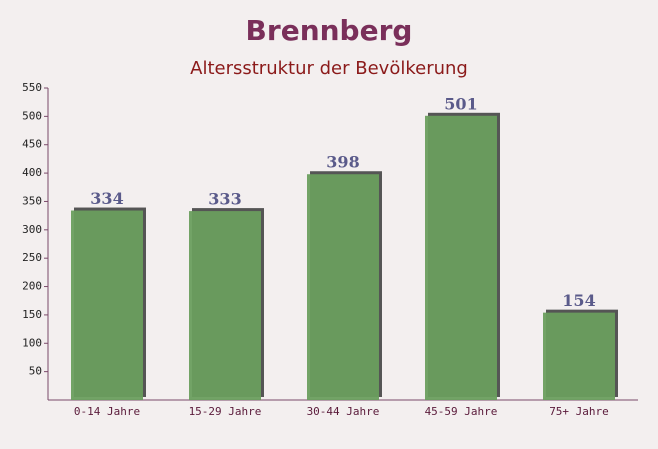  What do you see at coordinates (342, 162) in the screenshot?
I see `value-label: 398` at bounding box center [342, 162].